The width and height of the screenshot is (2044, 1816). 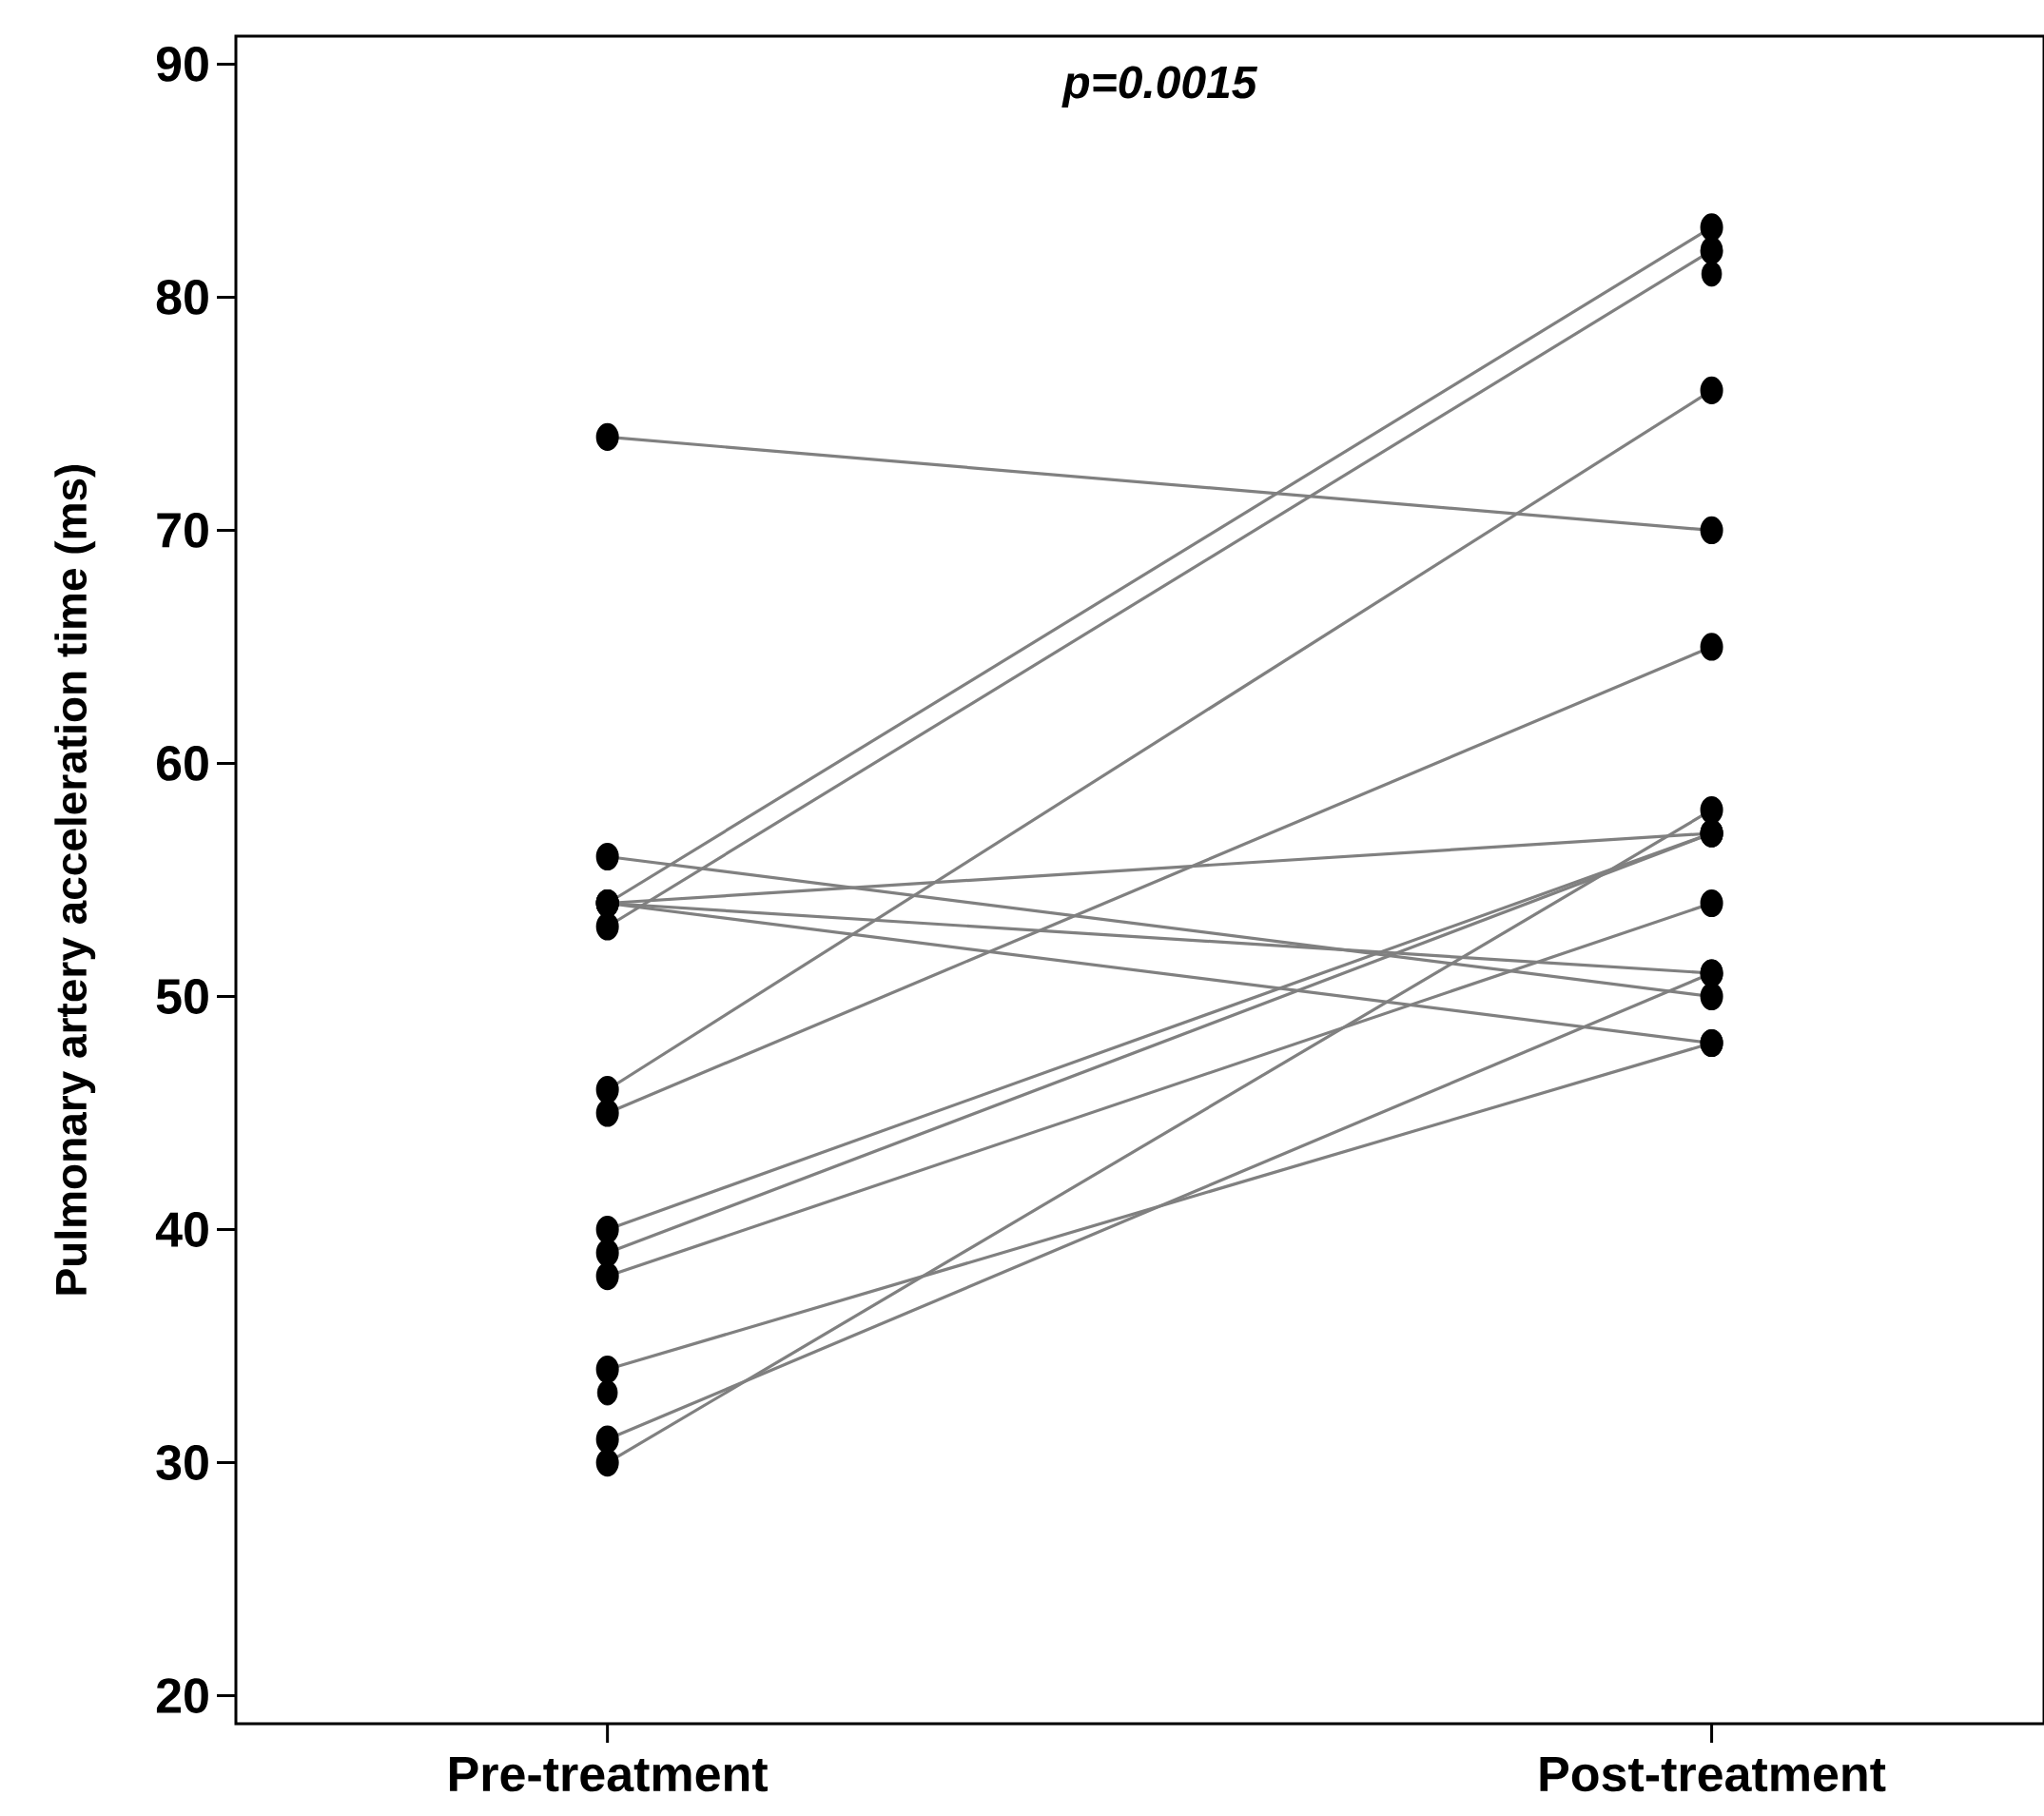 I want to click on y-tick-label: 50, so click(x=182, y=997).